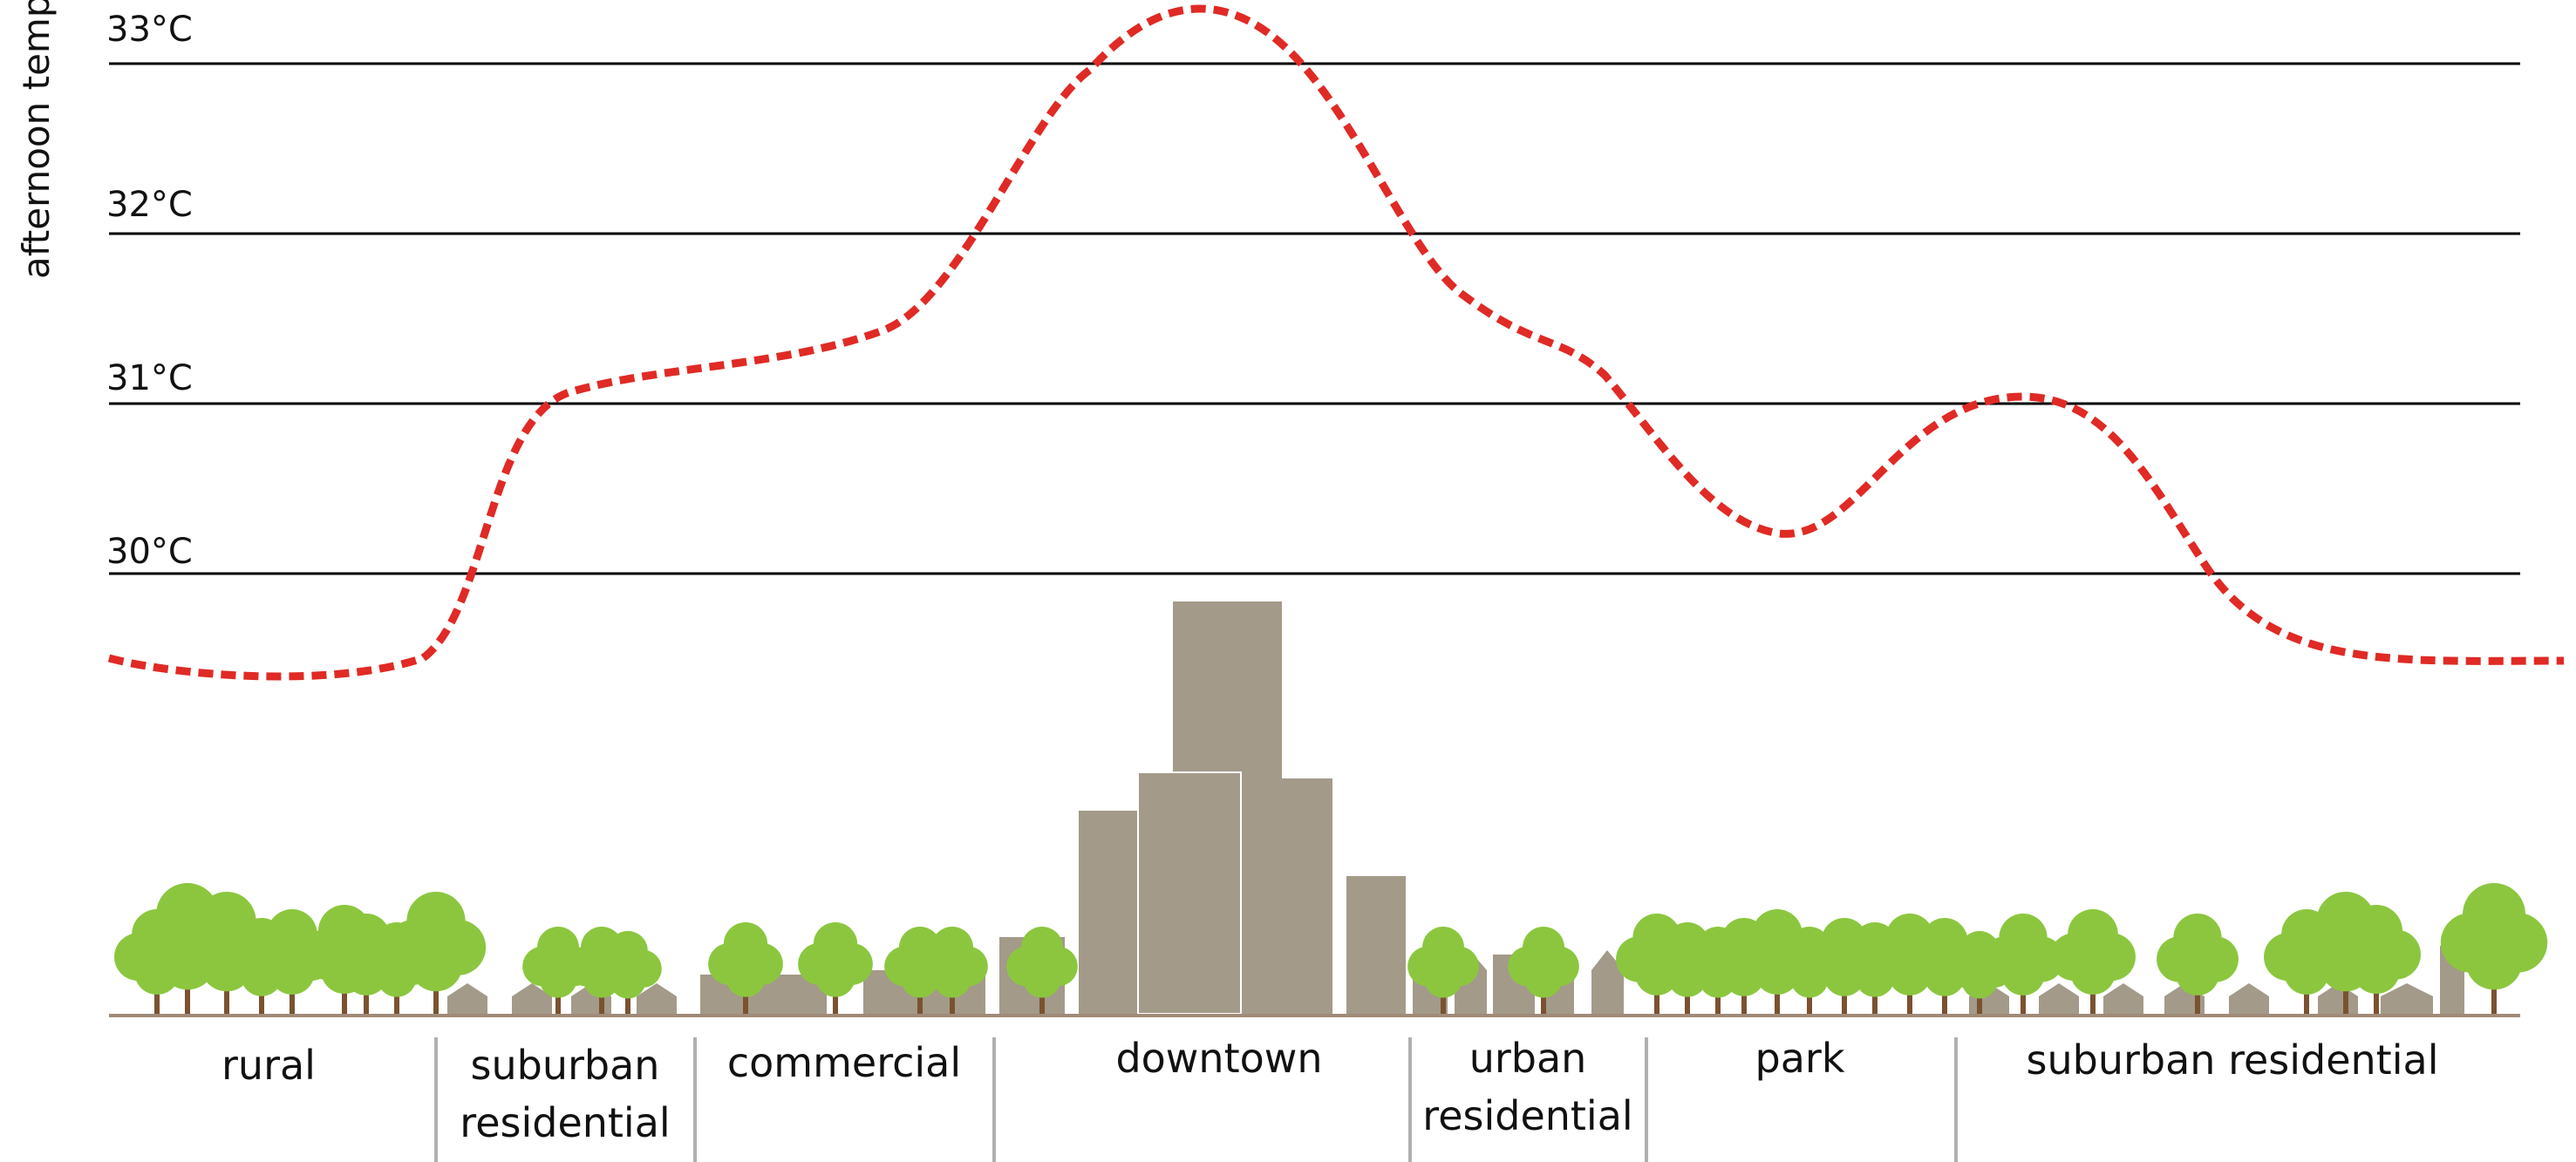 This screenshot has width=2576, height=1162. Describe the element at coordinates (150, 205) in the screenshot. I see `tick-label-32c: 32°C` at that location.